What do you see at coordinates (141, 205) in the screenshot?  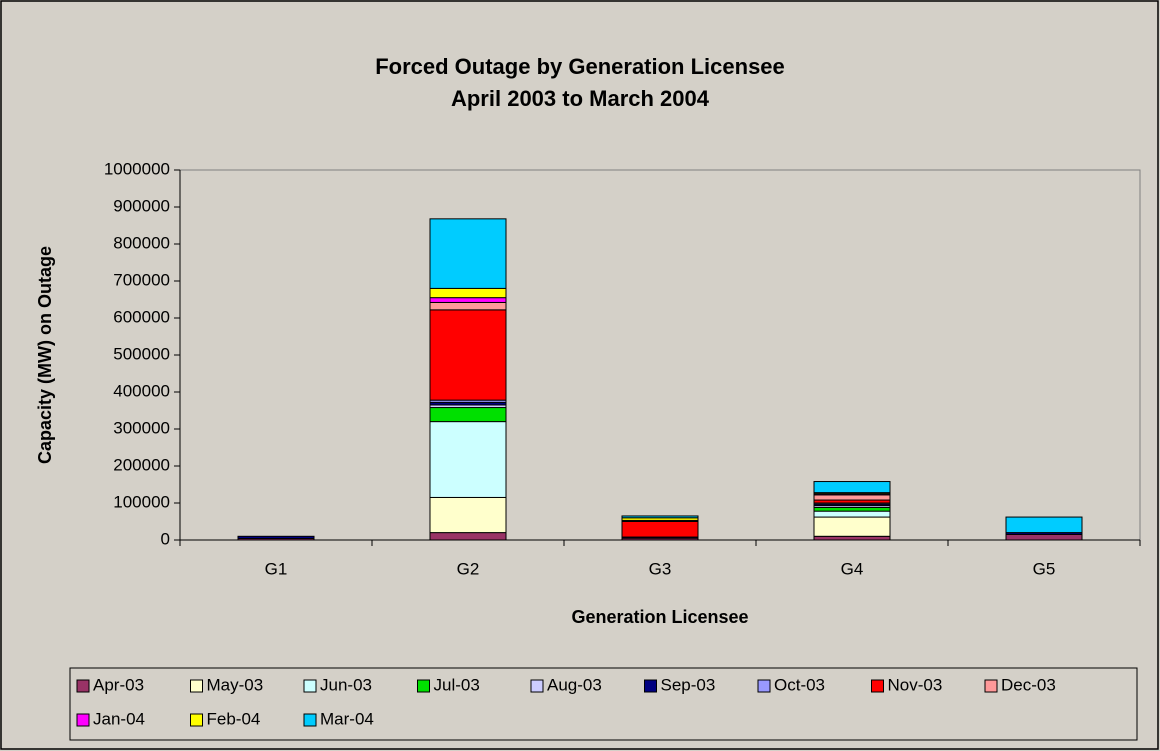 I see `y-tick-label: 900000` at bounding box center [141, 205].